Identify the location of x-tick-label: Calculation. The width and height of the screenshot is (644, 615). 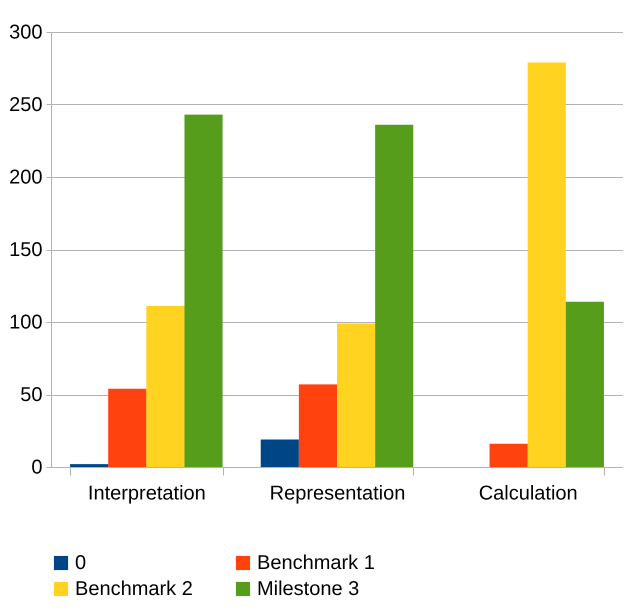
(528, 493).